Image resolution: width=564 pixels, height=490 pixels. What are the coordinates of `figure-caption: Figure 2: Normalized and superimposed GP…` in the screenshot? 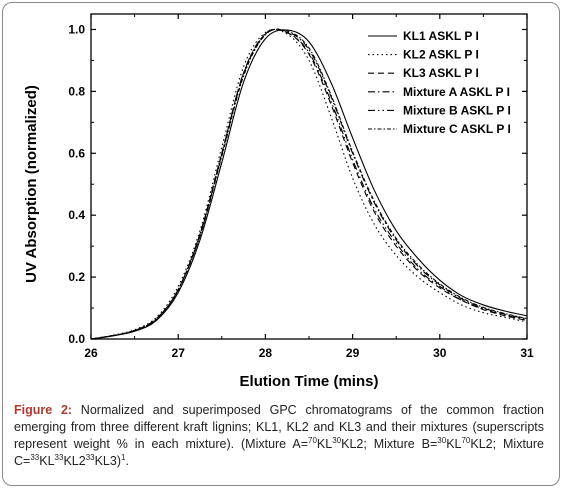 It's located at (279, 436).